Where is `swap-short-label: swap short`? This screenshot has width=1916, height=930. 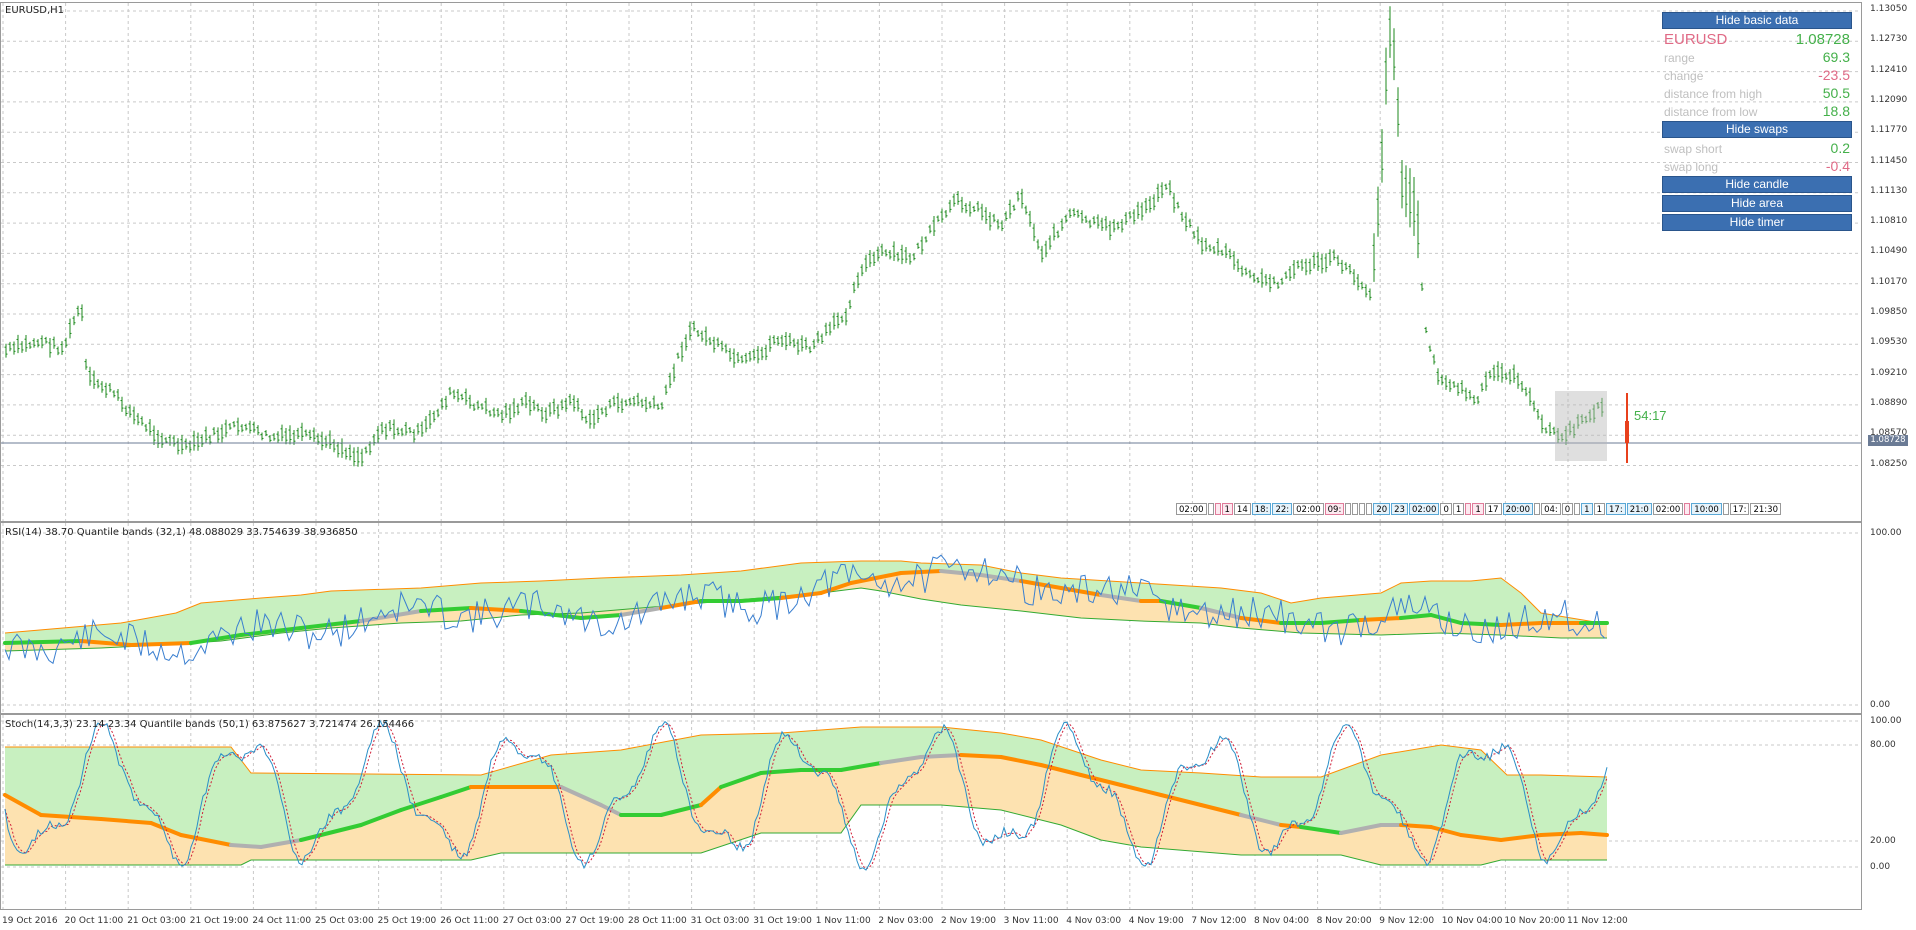
swap-short-label: swap short is located at coordinates (1693, 149).